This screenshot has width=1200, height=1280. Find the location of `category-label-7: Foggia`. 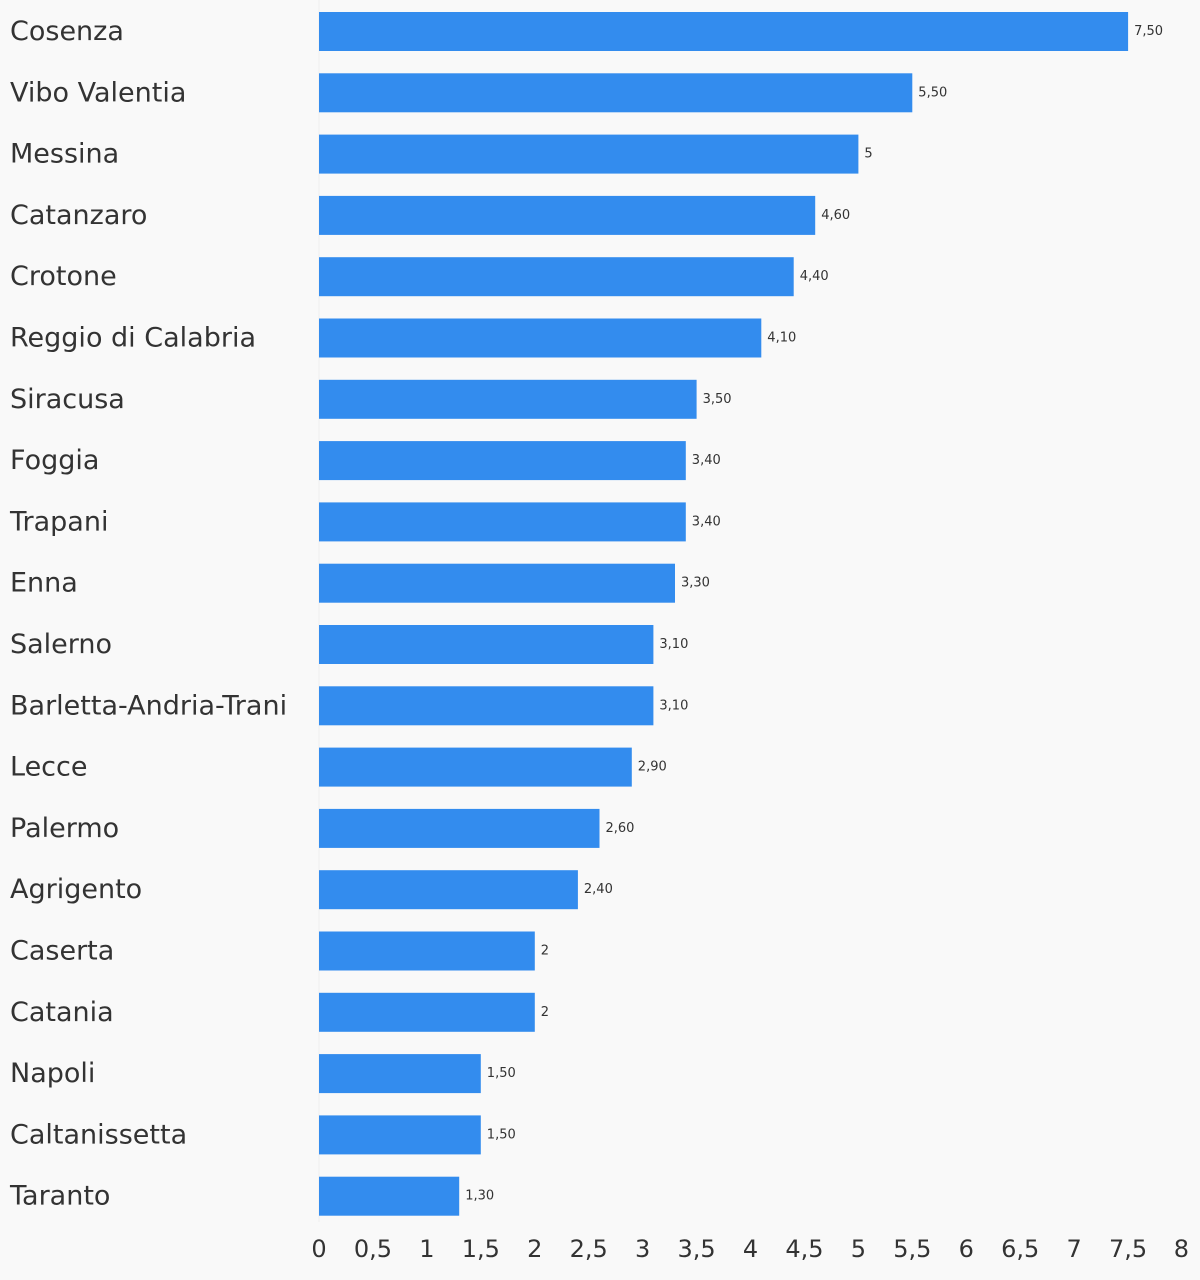

category-label-7: Foggia is located at coordinates (54, 460).